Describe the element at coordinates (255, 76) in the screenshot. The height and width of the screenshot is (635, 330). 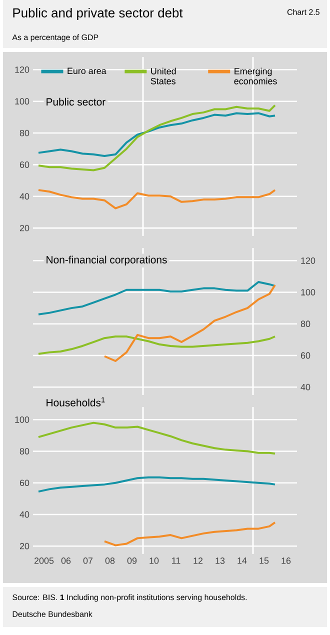
I see `legend-label: Emerging economies` at that location.